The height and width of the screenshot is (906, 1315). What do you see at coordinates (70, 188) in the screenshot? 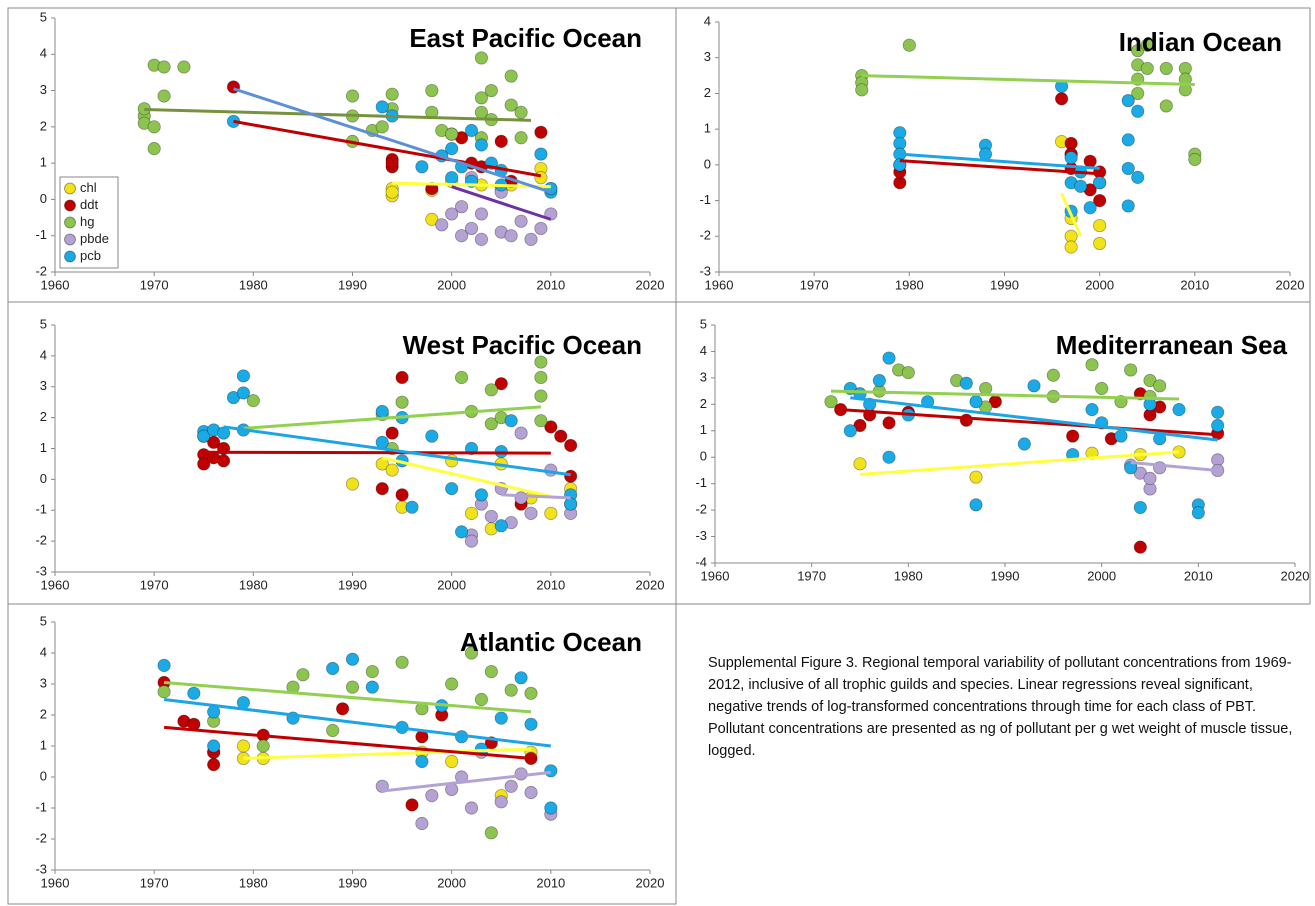
I see `legend-marker` at bounding box center [70, 188].